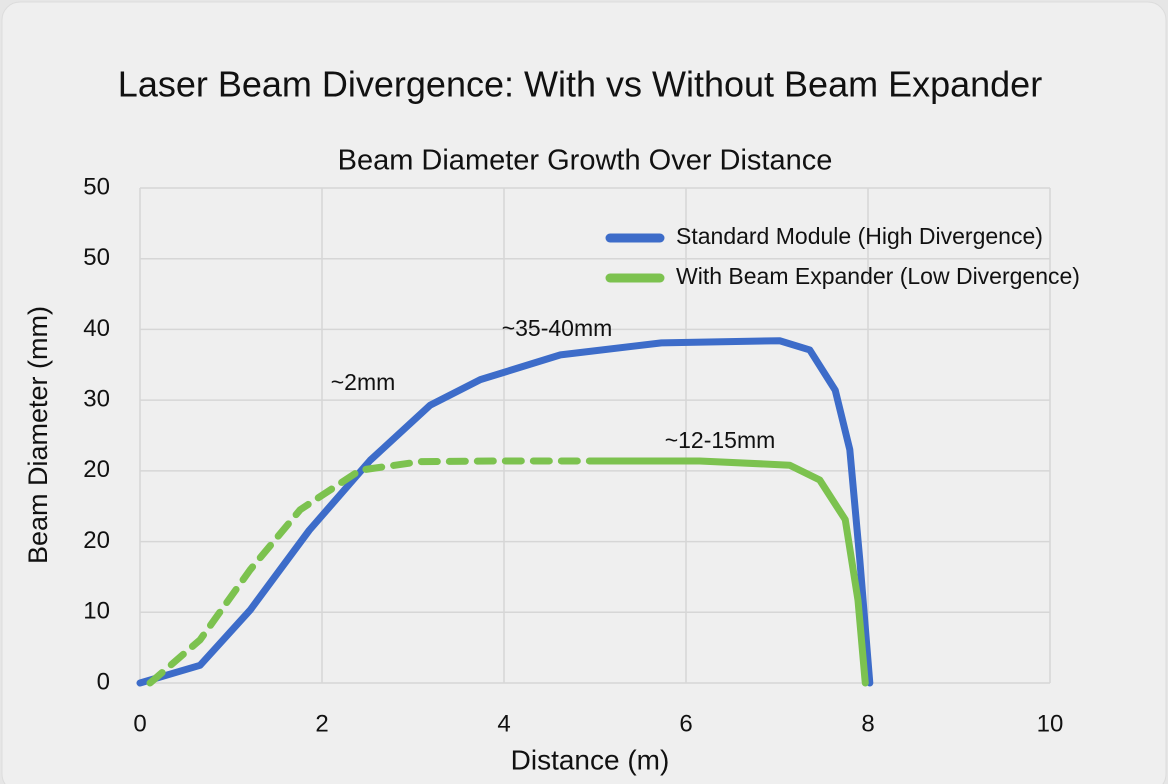 This screenshot has height=784, width=1168. Describe the element at coordinates (685, 723) in the screenshot. I see `x-tick-label: 6` at that location.